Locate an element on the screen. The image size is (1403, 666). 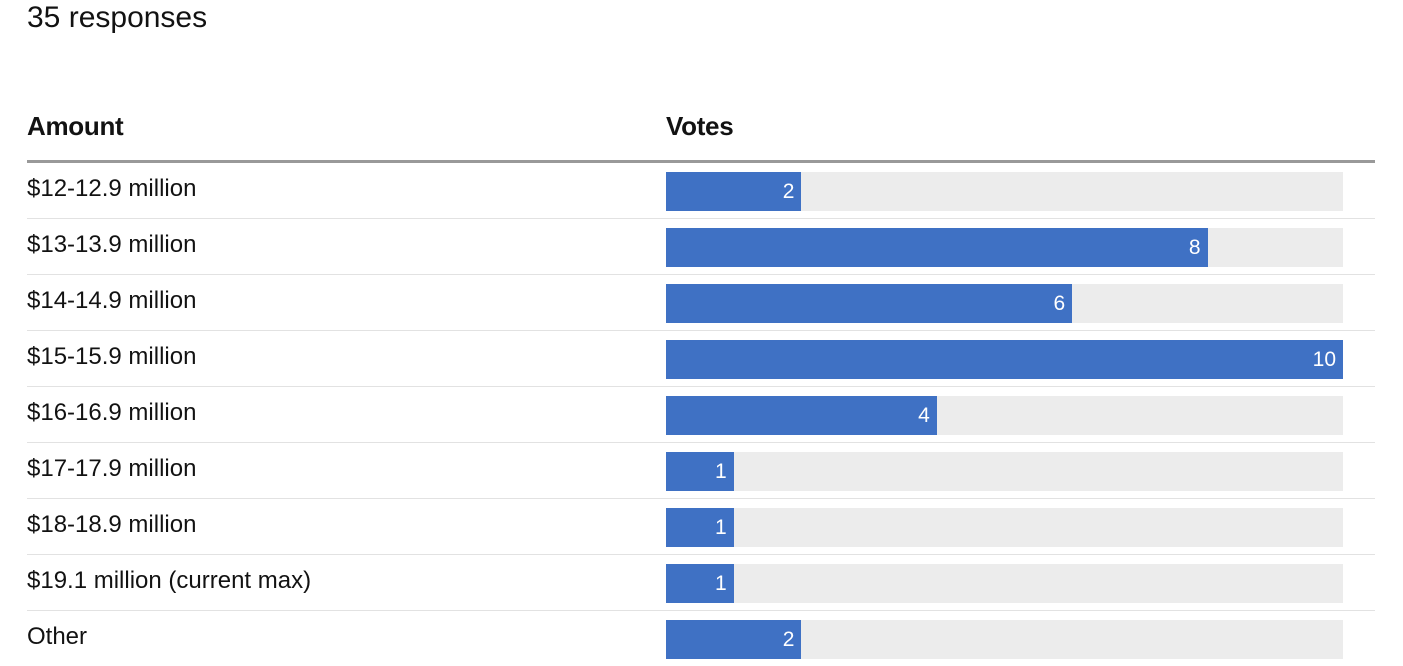
vote-bar: 4 is located at coordinates (801, 415).